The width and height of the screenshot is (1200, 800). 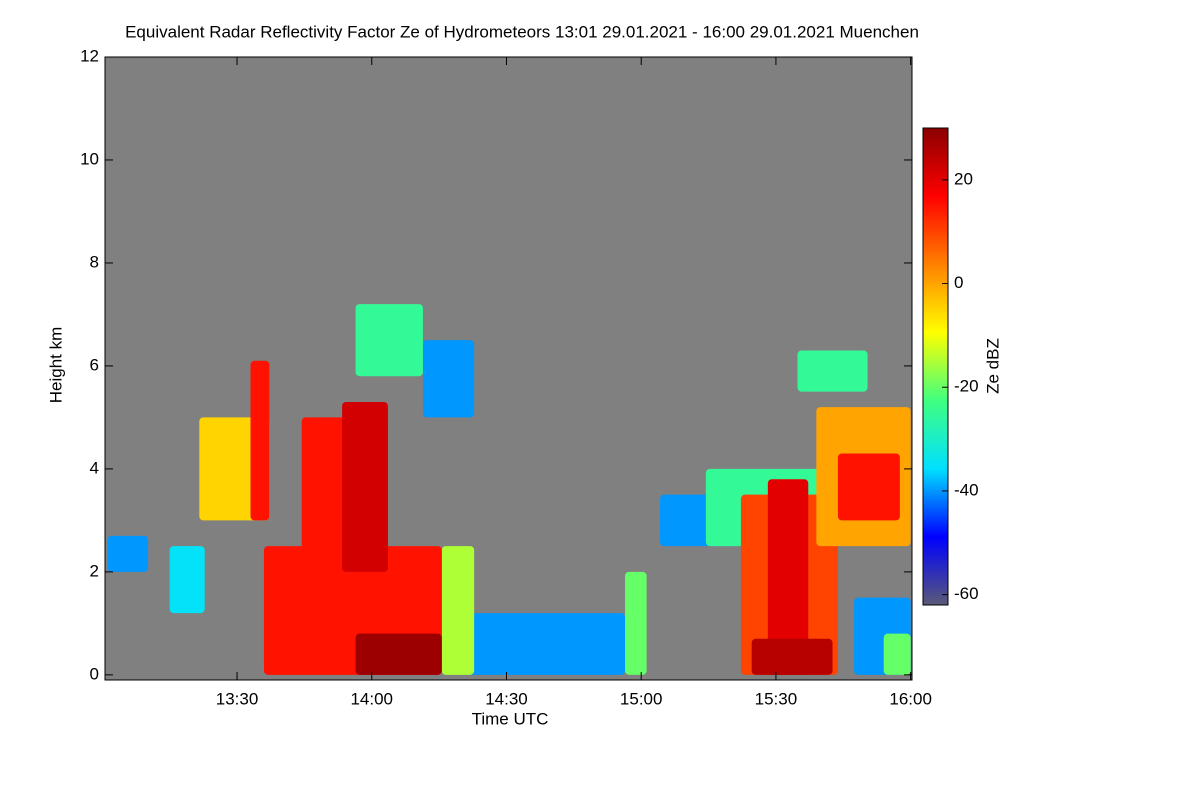 I want to click on colorbar-tick-label: -20, so click(x=966, y=386).